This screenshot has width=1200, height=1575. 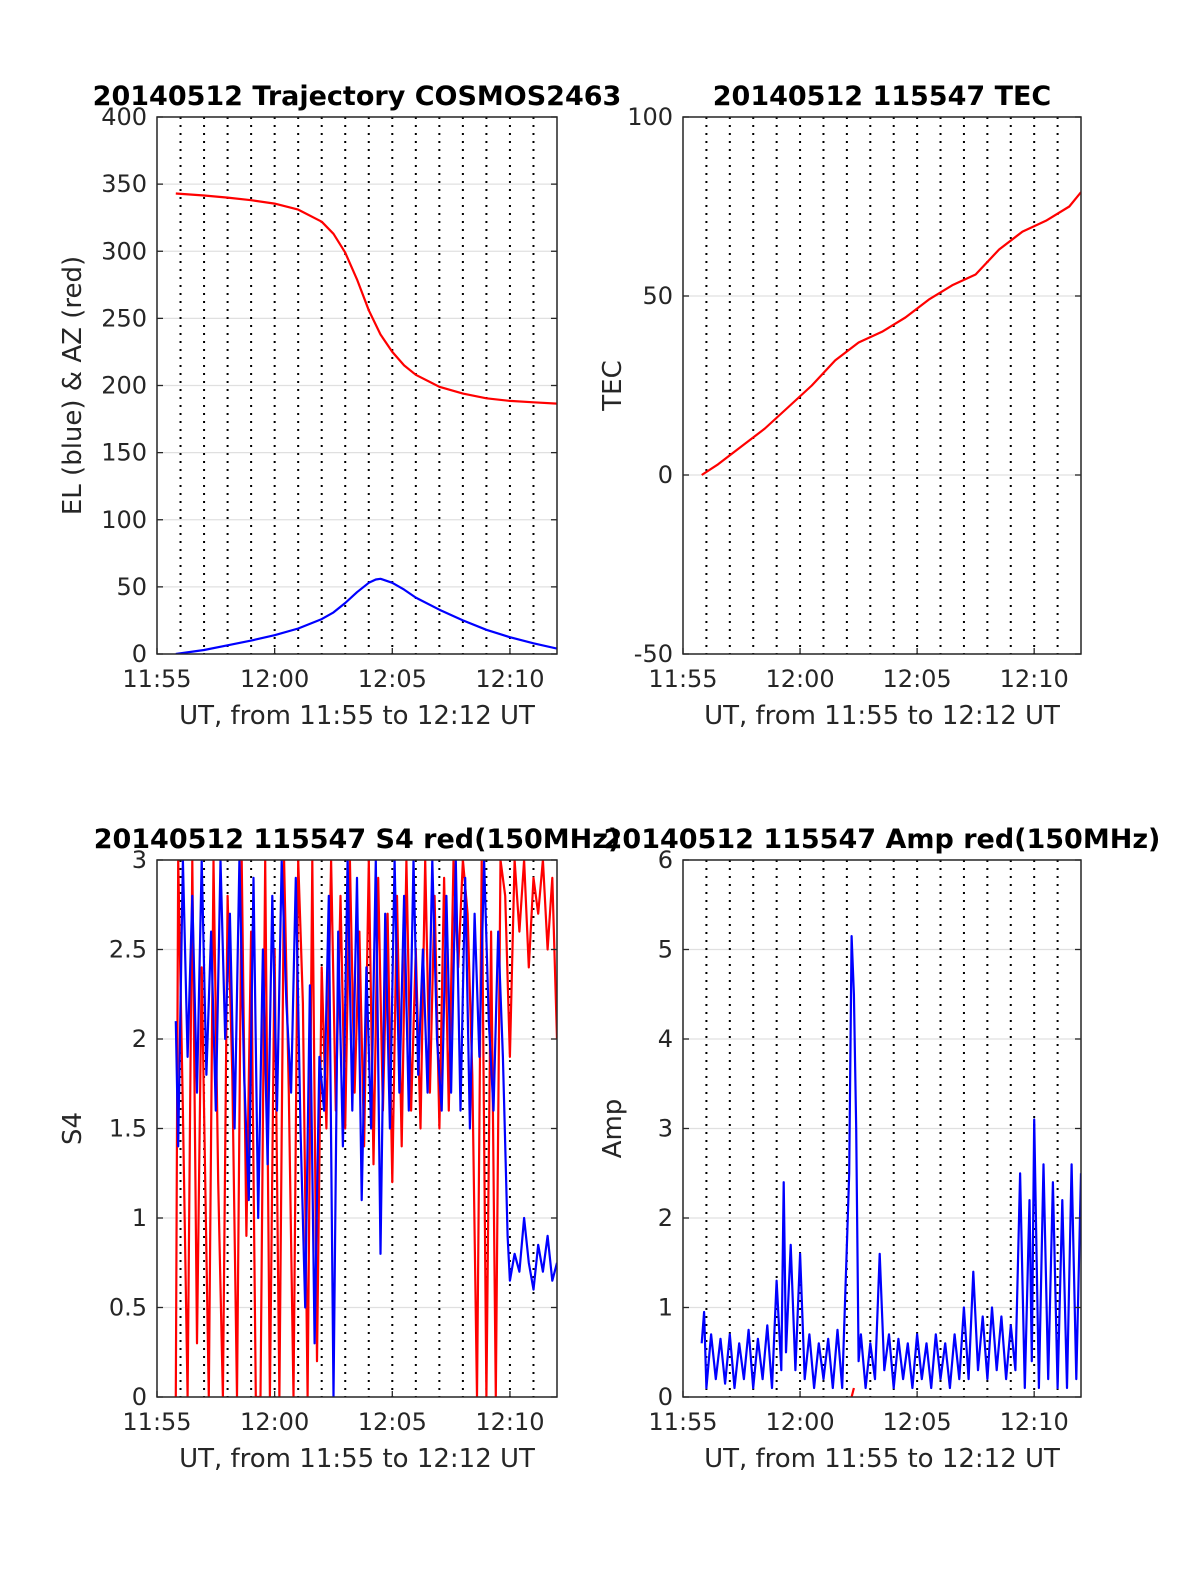 What do you see at coordinates (357, 96) in the screenshot?
I see `trajectory-title: 20140512 Trajectory COSMOS2463` at bounding box center [357, 96].